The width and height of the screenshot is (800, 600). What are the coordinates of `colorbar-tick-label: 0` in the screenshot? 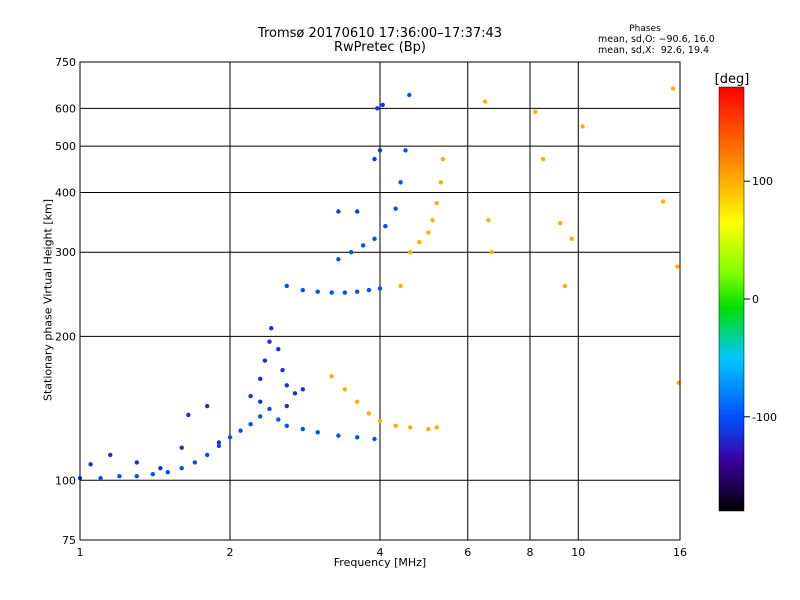 It's located at (755, 299).